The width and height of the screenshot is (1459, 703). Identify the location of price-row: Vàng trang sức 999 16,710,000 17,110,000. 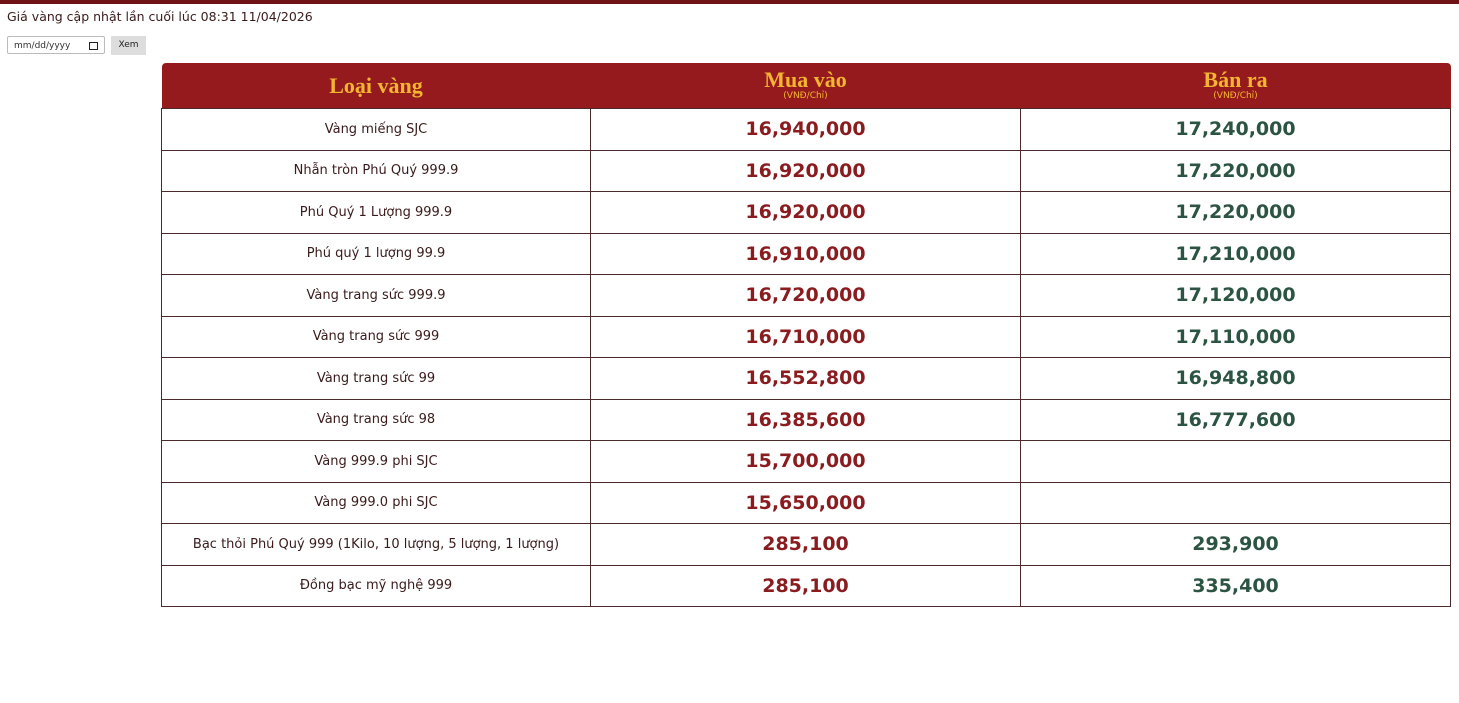
(806, 336).